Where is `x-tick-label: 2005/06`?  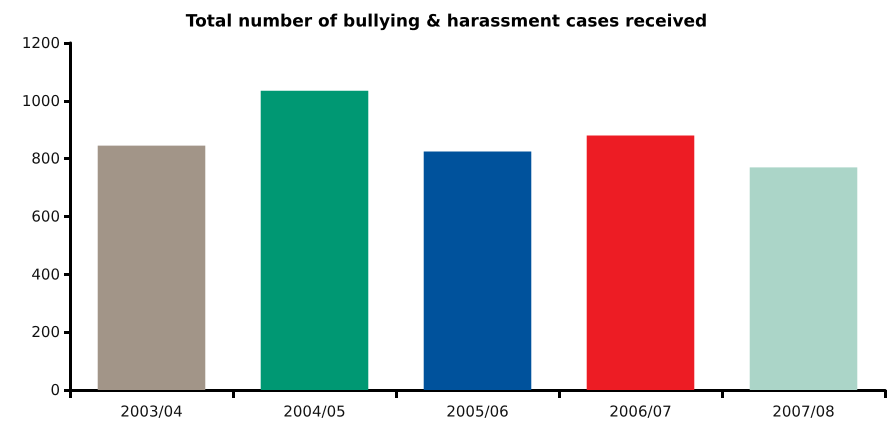
x-tick-label: 2005/06 is located at coordinates (477, 411).